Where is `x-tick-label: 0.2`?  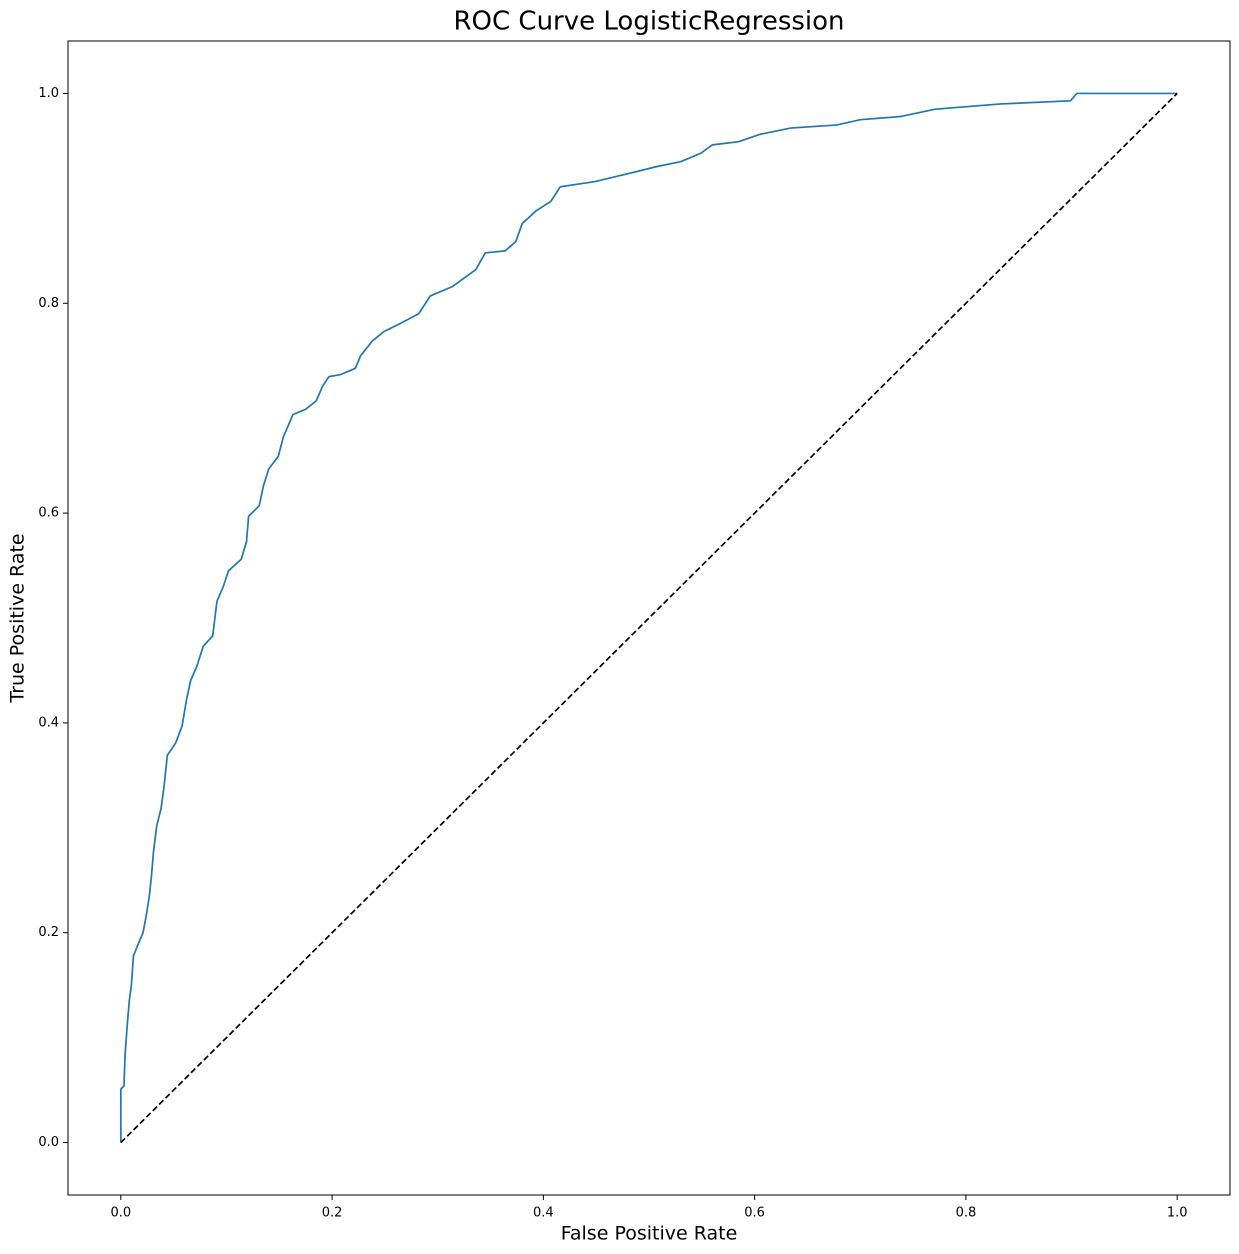
x-tick-label: 0.2 is located at coordinates (332, 1213).